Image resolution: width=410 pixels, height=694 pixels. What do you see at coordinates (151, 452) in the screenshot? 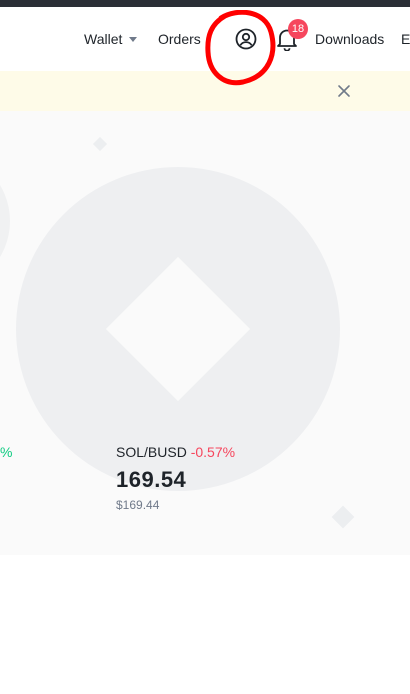
I see `pair-name: SOL/BUSD` at bounding box center [151, 452].